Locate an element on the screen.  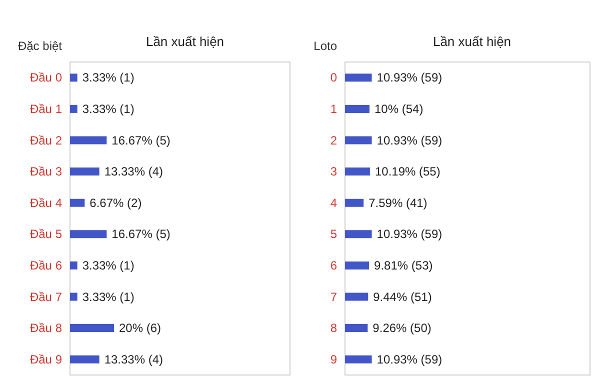
y-tick-label: 0 is located at coordinates (334, 77).